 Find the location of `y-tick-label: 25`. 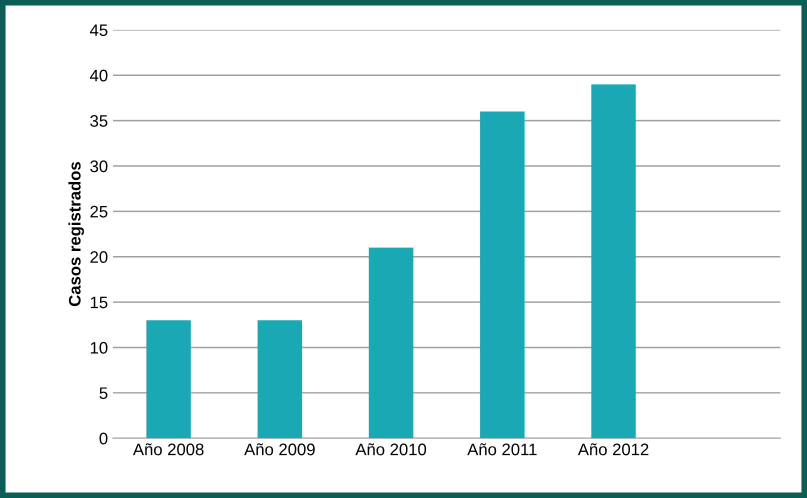

y-tick-label: 25 is located at coordinates (99, 212).